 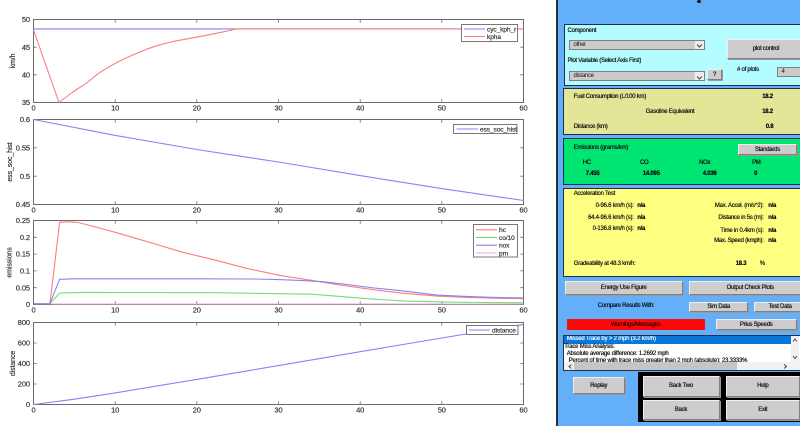 What do you see at coordinates (23, 254) in the screenshot?
I see `svg-text: 0.15` at bounding box center [23, 254].